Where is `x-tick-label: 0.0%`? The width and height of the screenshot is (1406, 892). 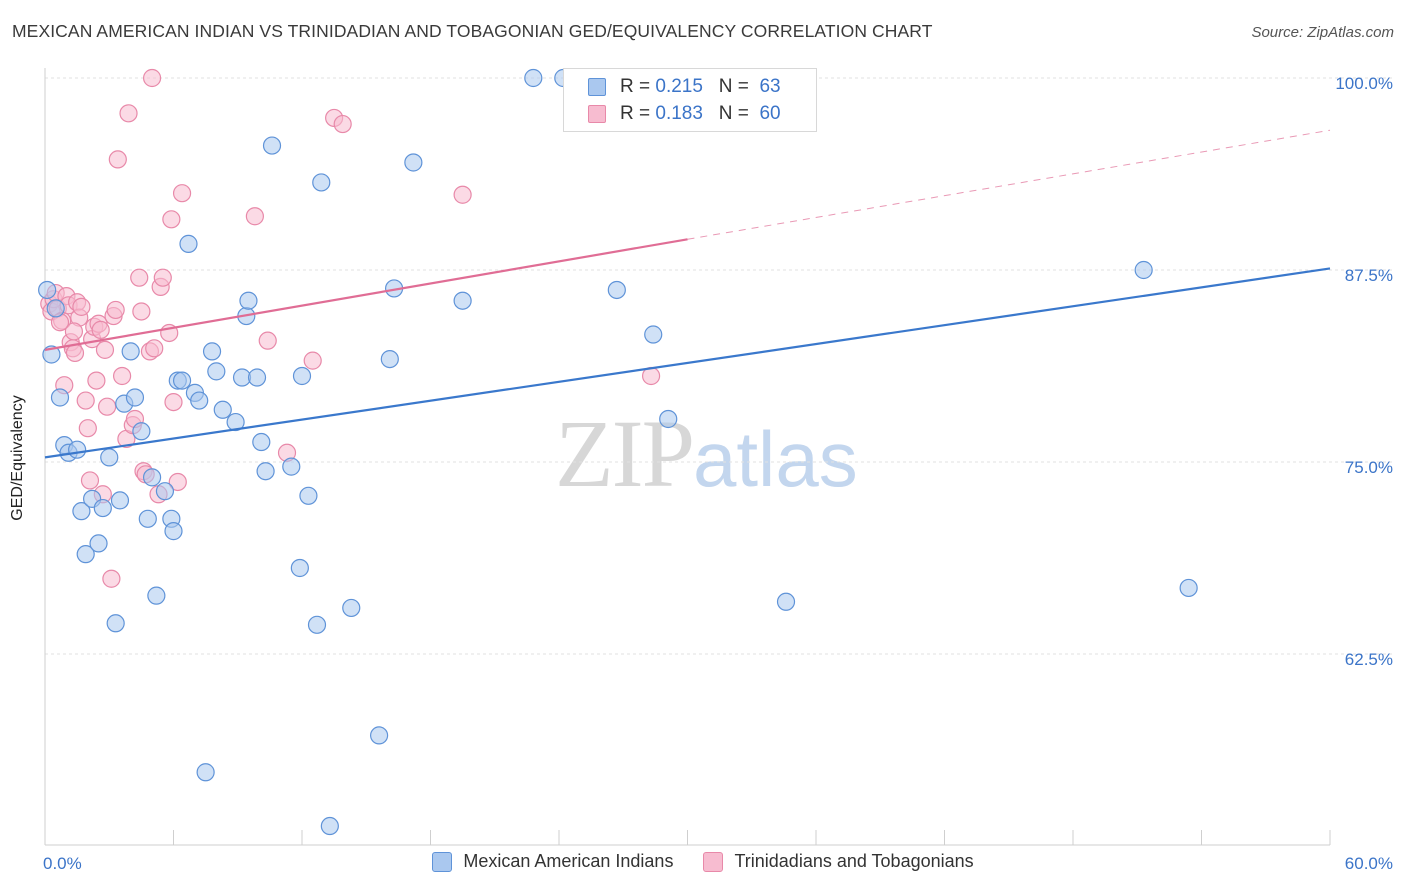
x-tick-label: 0.0% is located at coordinates (62, 863).